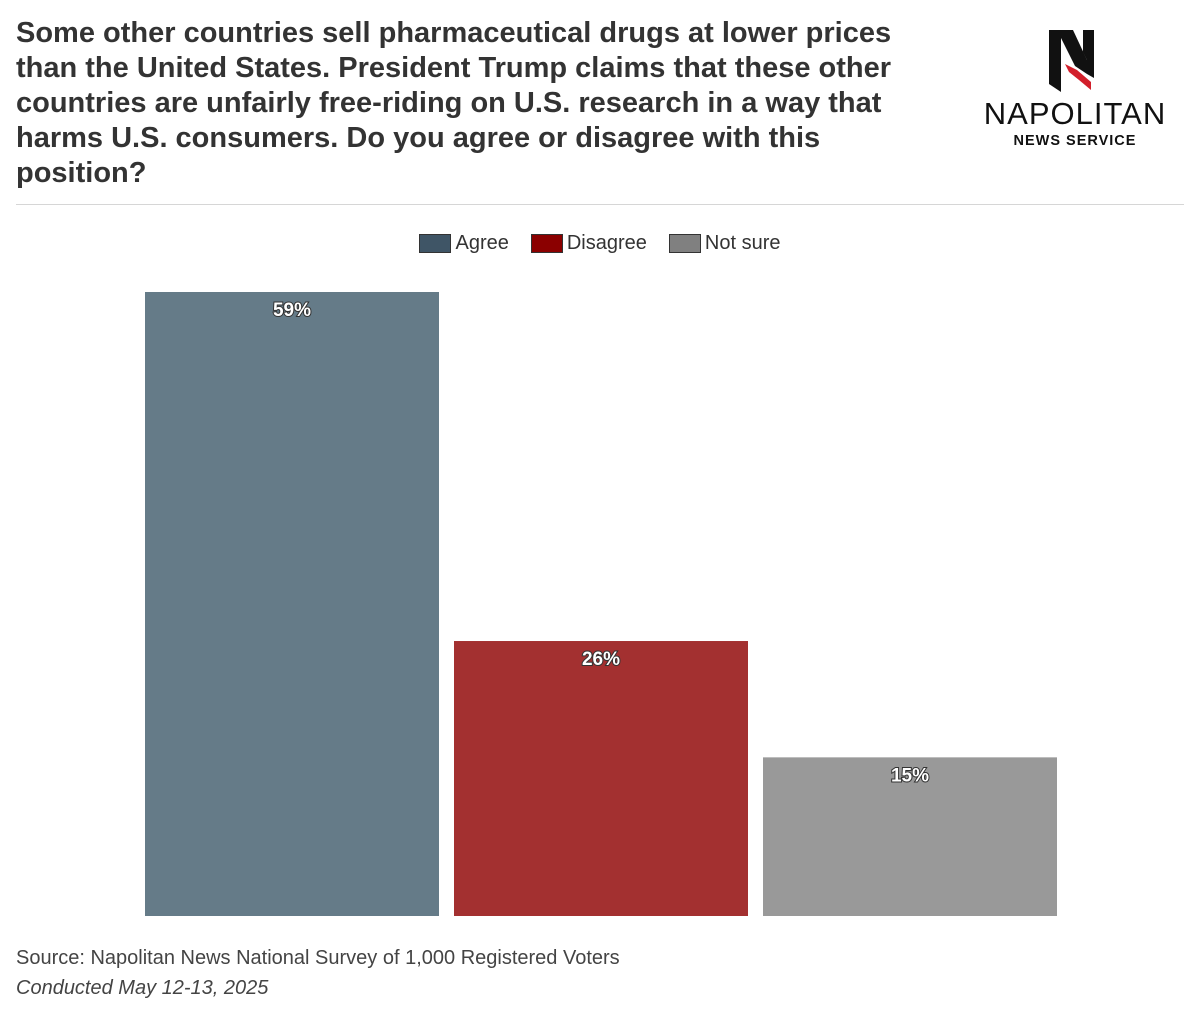 This screenshot has height=1017, width=1200. I want to click on legend-item-agree: Agree, so click(464, 243).